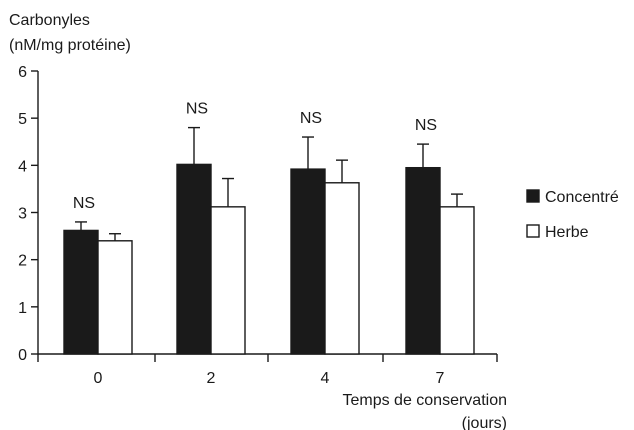 The height and width of the screenshot is (430, 634). Describe the element at coordinates (70, 45) in the screenshot. I see `y-axis-title-line-2: (nM/mg protéine)` at that location.